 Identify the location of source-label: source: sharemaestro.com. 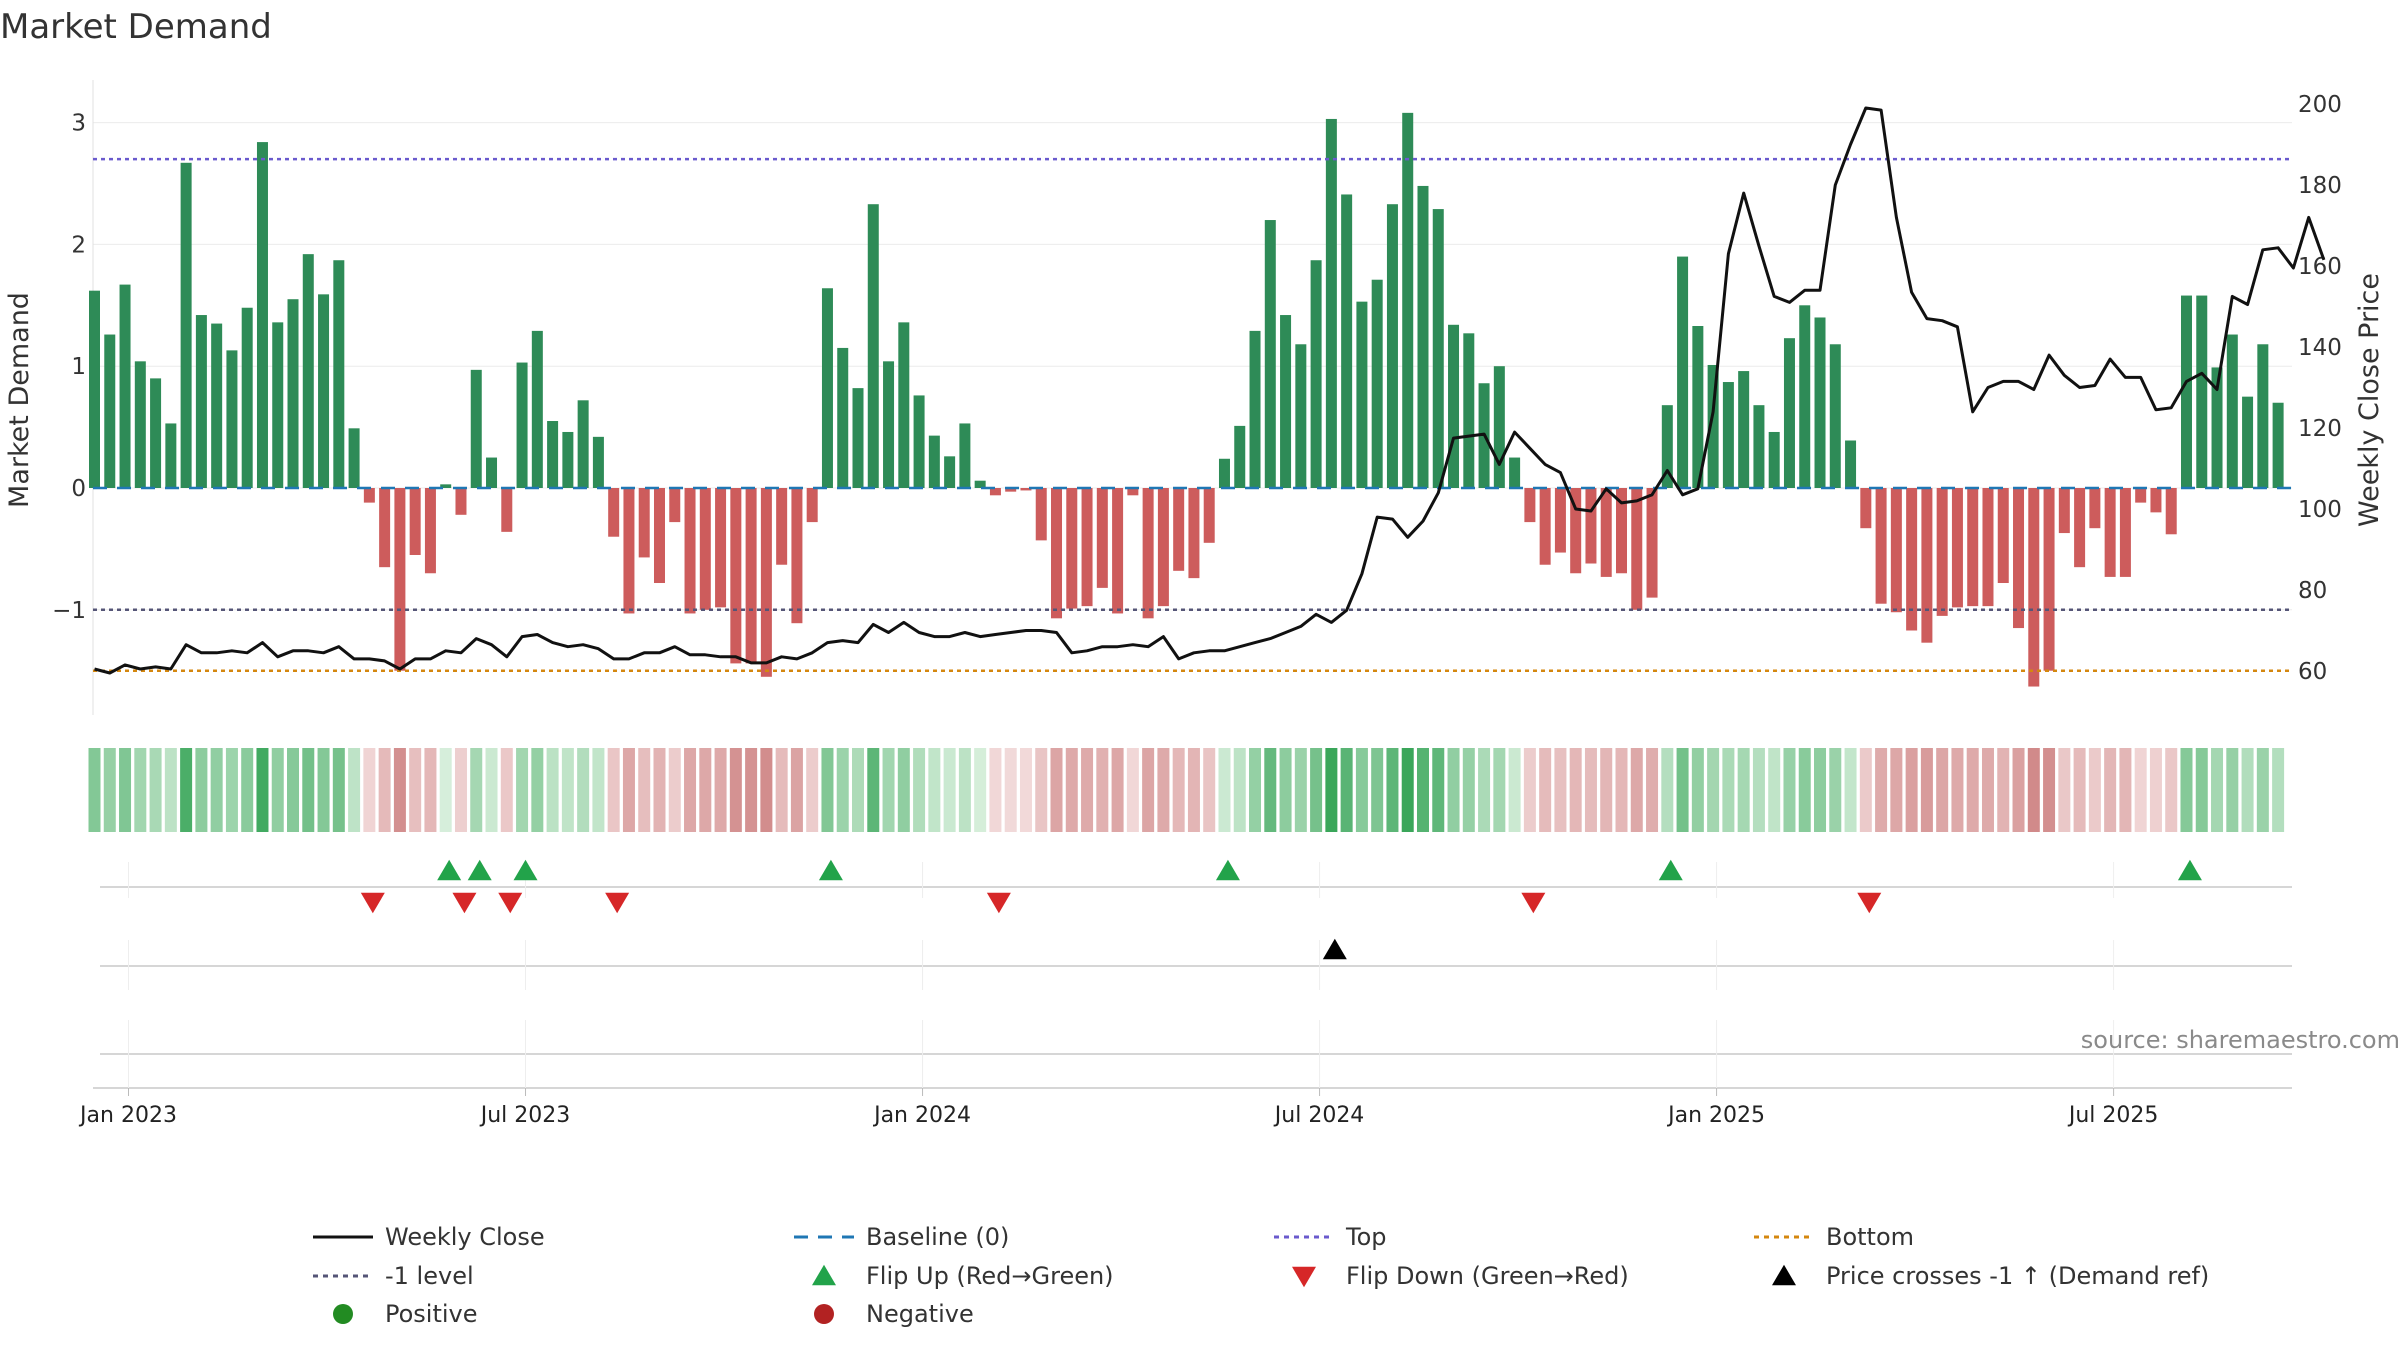
(2240, 1040).